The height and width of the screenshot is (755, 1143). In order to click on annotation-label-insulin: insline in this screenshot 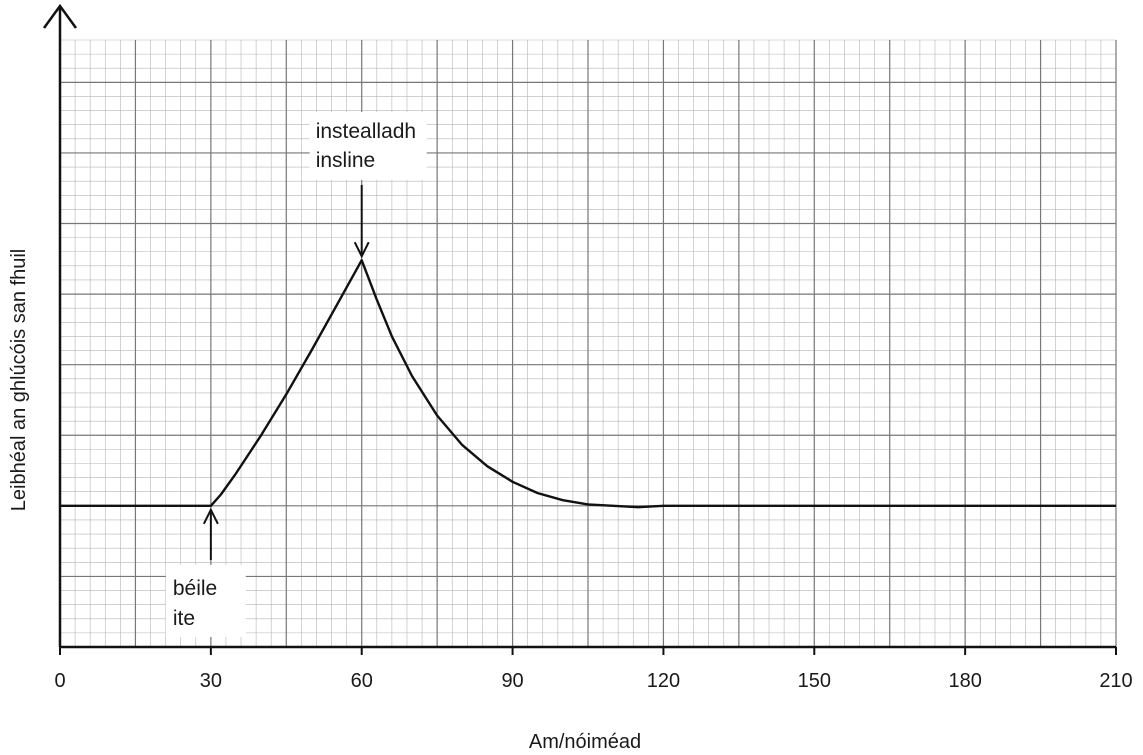, I will do `click(346, 160)`.